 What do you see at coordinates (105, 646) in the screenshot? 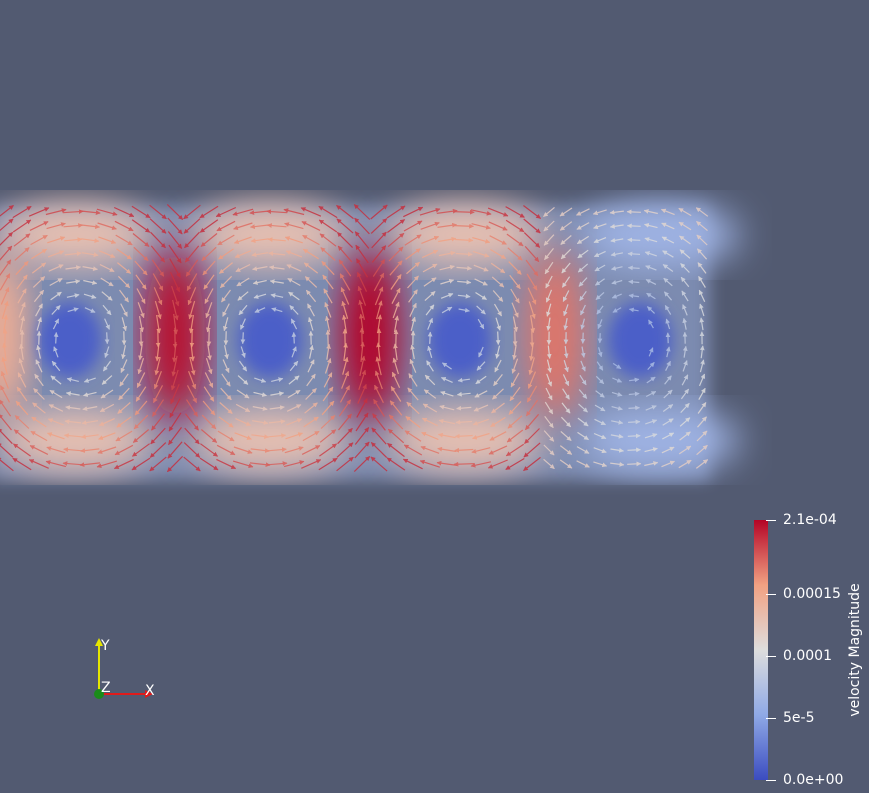
I see `y-axis-label: Y` at bounding box center [105, 646].